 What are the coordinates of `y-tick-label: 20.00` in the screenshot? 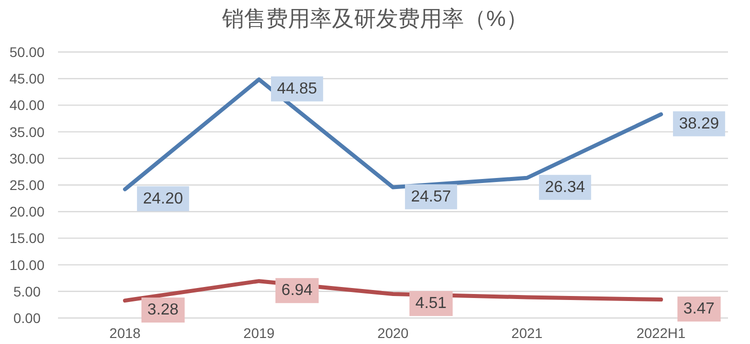 It's located at (27, 212).